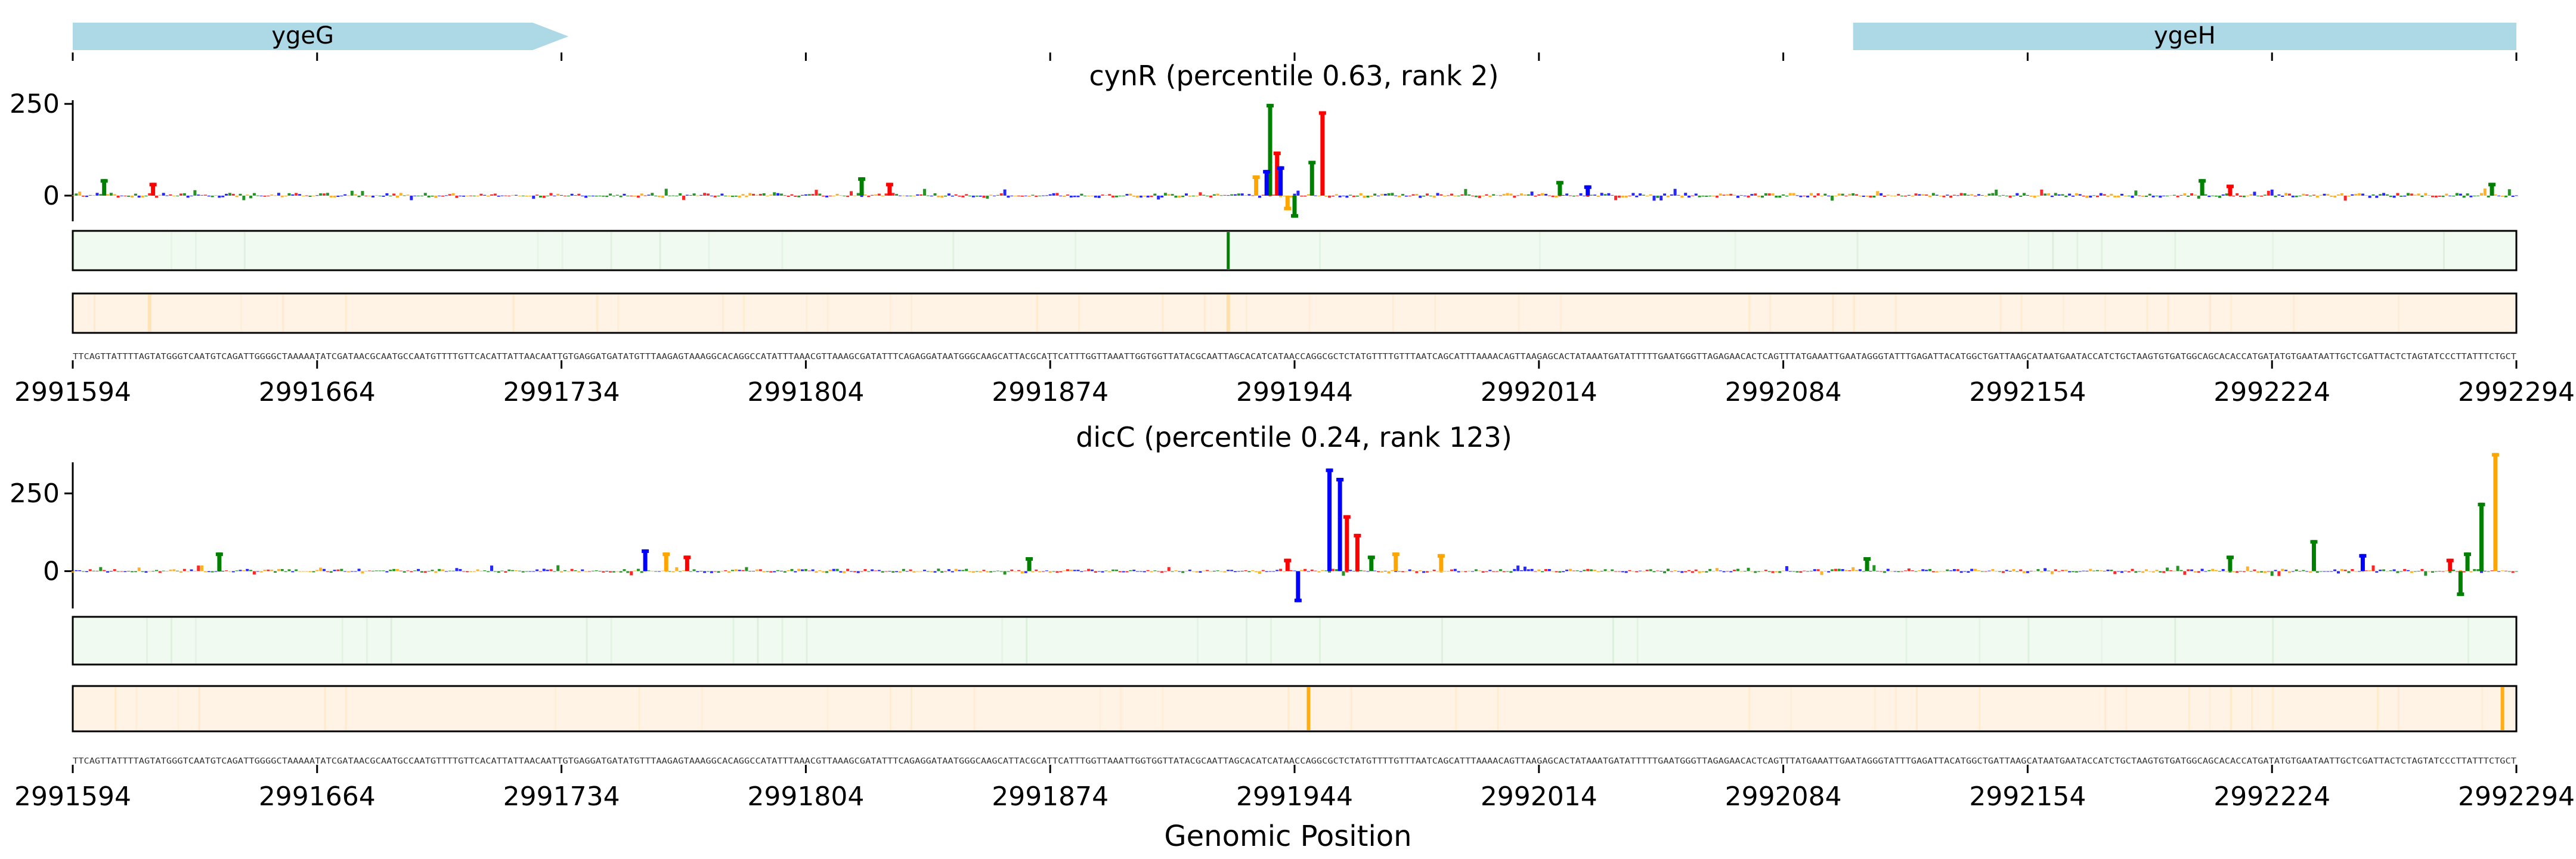  Describe the element at coordinates (35, 104) in the screenshot. I see `y-tick-label: 250` at that location.